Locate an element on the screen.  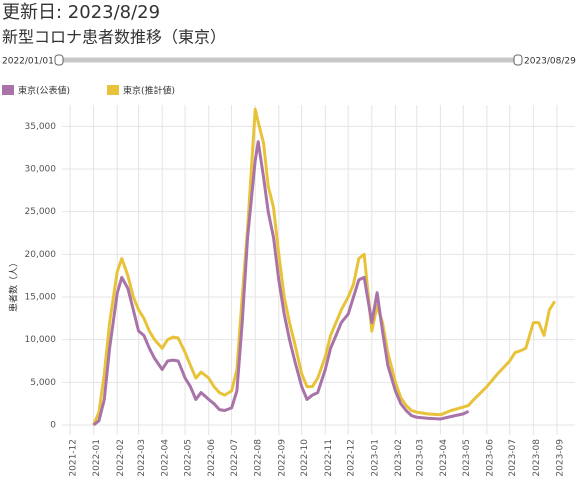
x-tick-label: 2023-06 is located at coordinates (490, 458).